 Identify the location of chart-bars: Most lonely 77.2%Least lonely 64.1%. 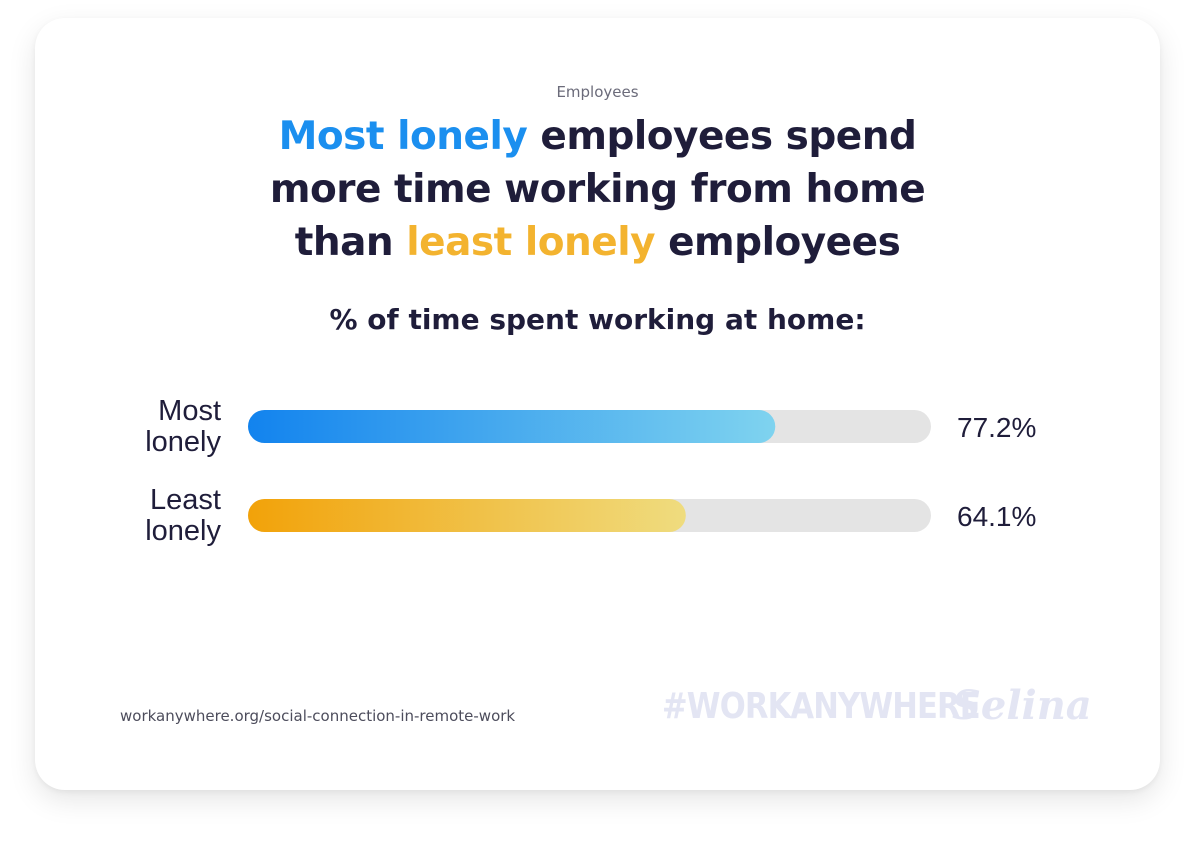
(590, 471).